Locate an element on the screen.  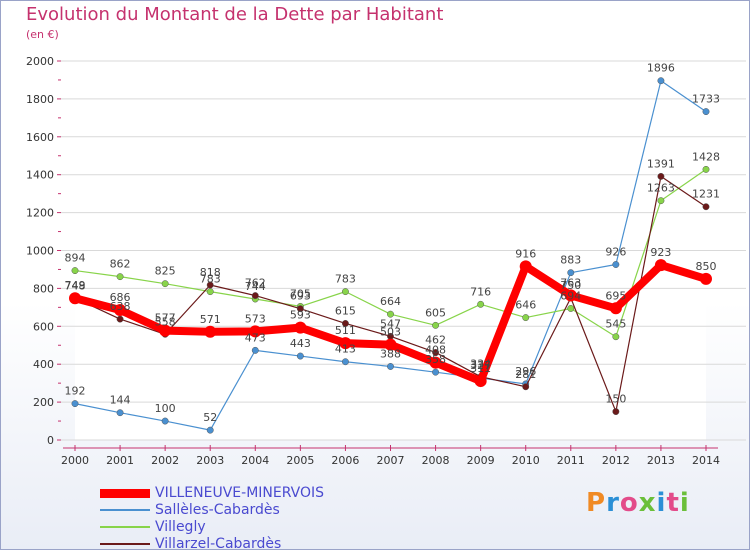
x-tick-label: 2000 is located at coordinates (75, 460).